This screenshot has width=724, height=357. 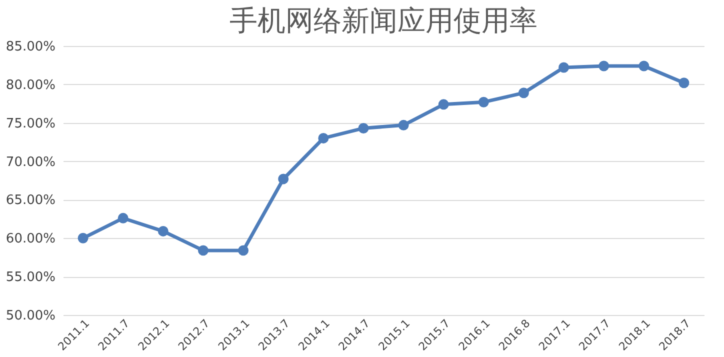 I want to click on y-tick-label: 85.00%, so click(x=31, y=47).